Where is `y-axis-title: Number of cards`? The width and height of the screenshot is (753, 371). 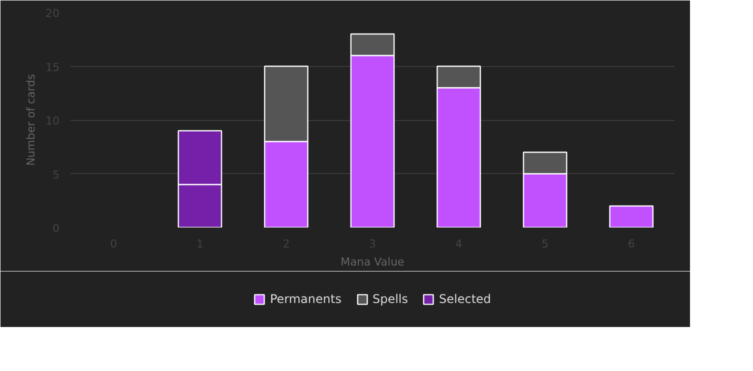 y-axis-title: Number of cards is located at coordinates (31, 120).